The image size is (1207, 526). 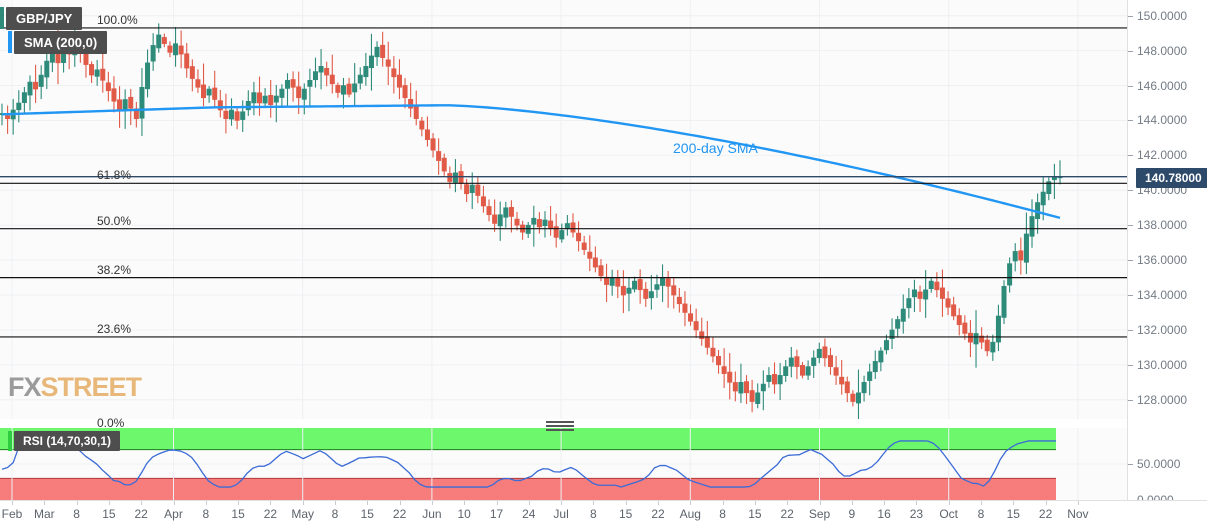 What do you see at coordinates (117, 19) in the screenshot?
I see `fibonacci-level-label: 100.0%` at bounding box center [117, 19].